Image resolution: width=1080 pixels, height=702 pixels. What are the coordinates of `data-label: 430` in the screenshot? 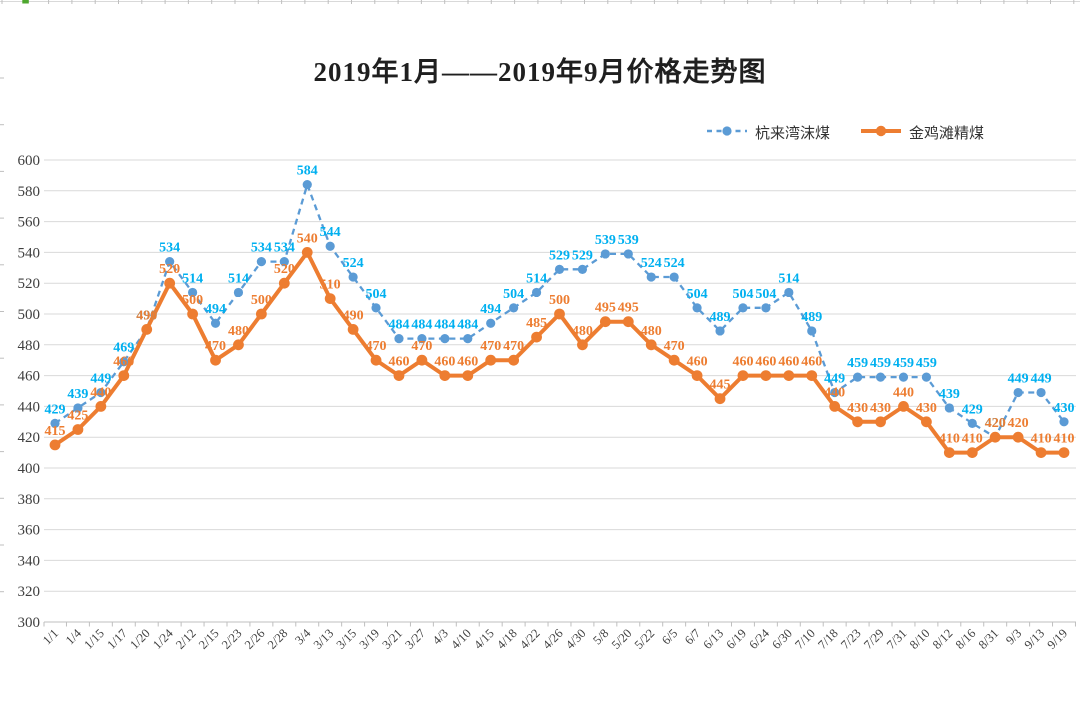 It's located at (926, 408).